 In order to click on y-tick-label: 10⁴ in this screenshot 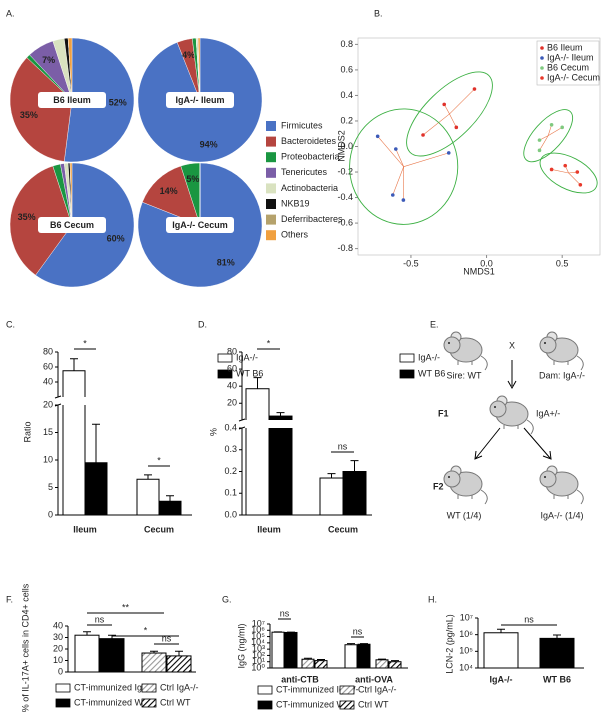, I will do `click(258, 642)`.